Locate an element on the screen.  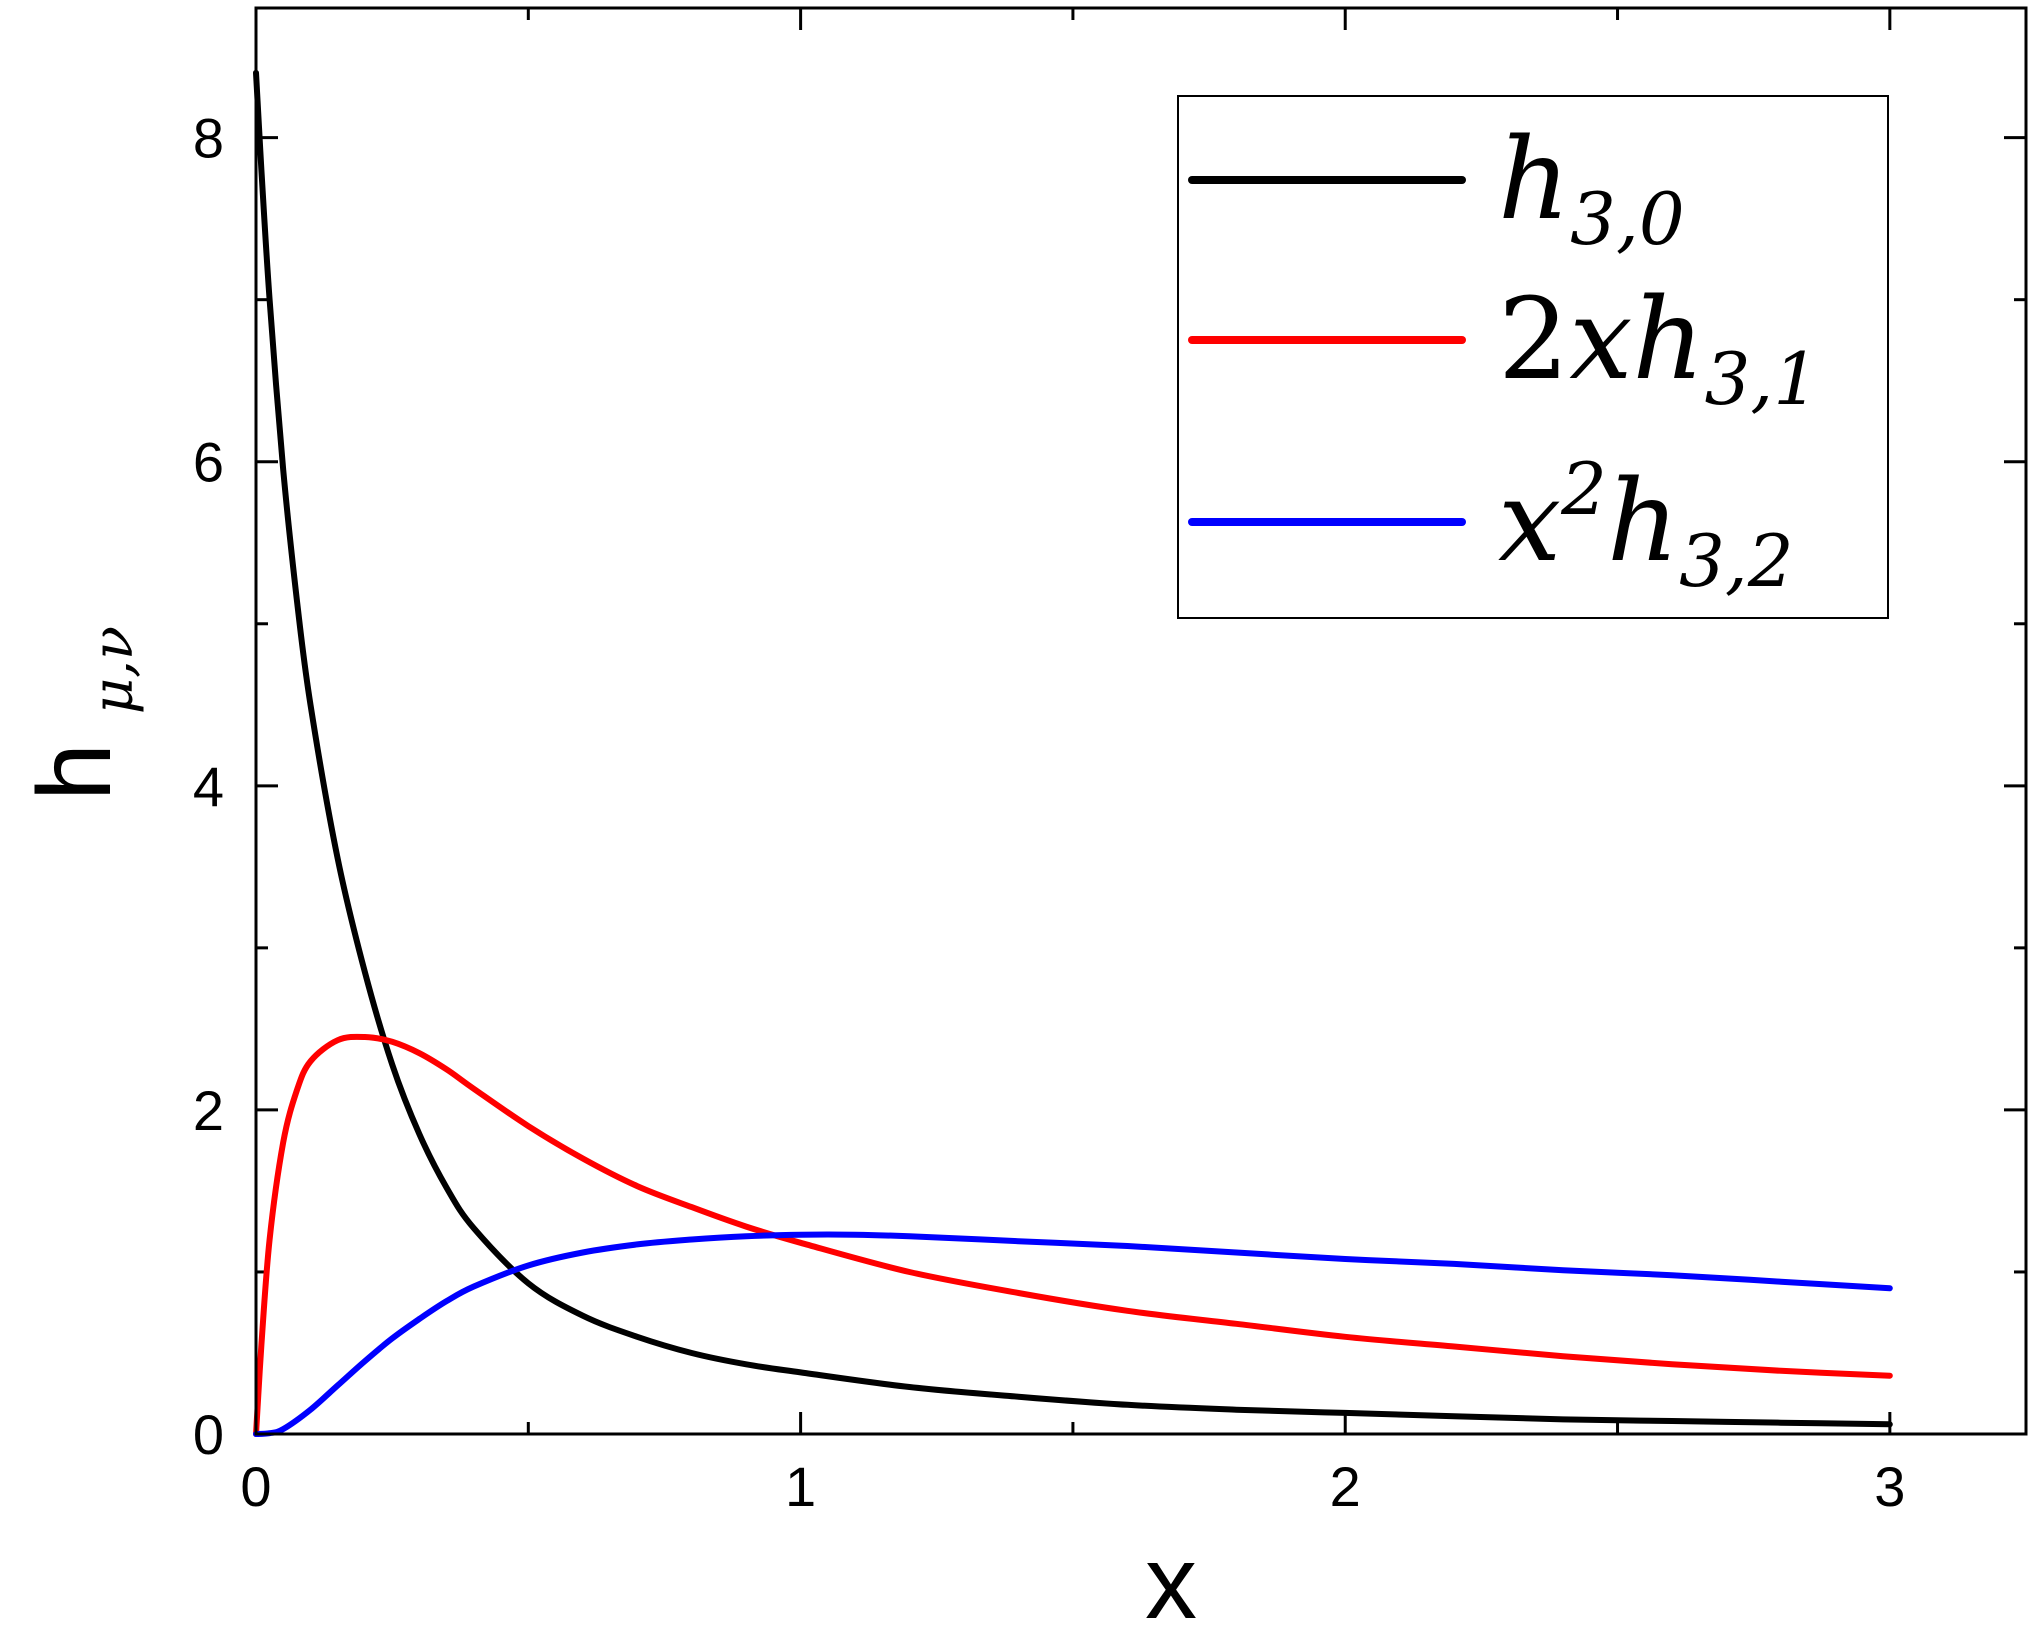
y-axis-title-main: h is located at coordinates (75, 772).